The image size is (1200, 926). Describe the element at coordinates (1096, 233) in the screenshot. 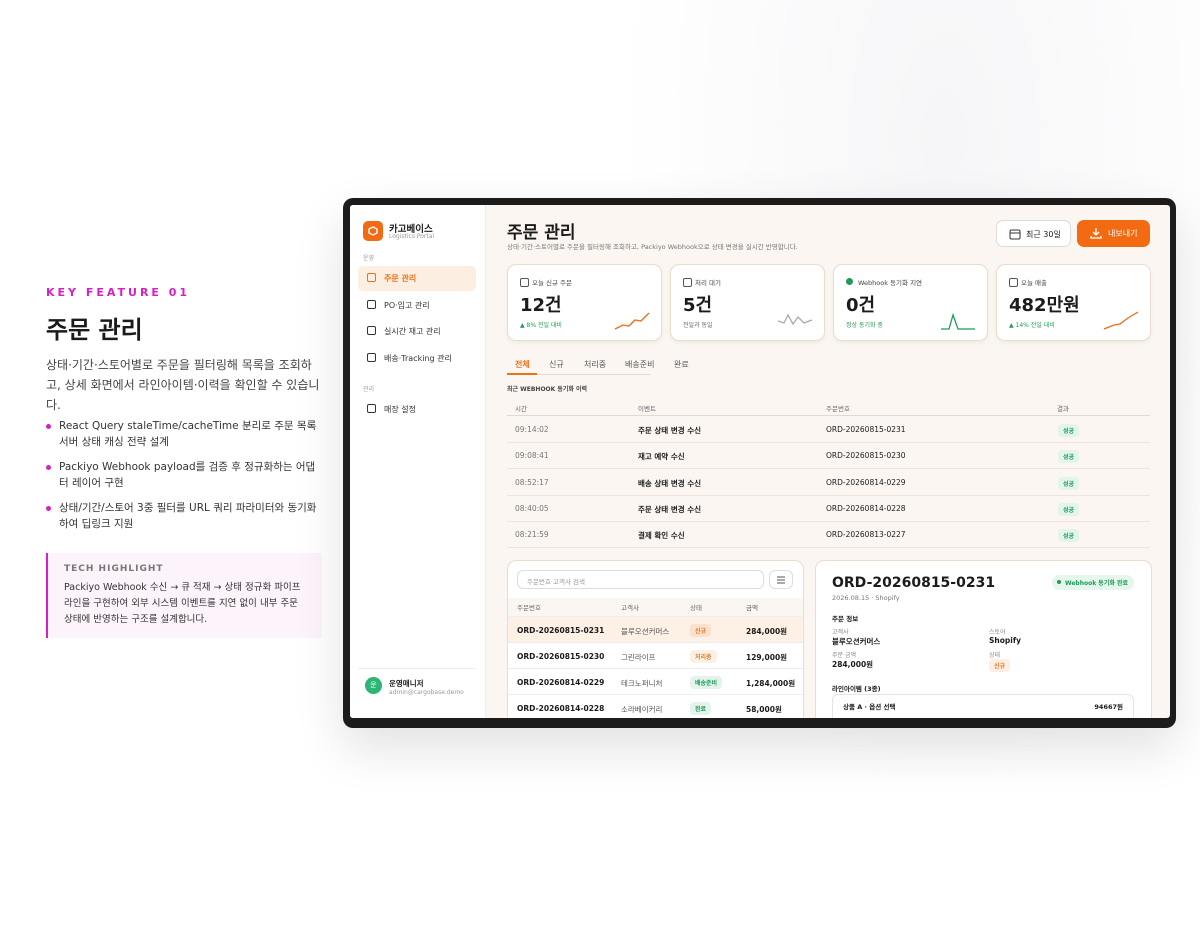

I see `download-icon` at that location.